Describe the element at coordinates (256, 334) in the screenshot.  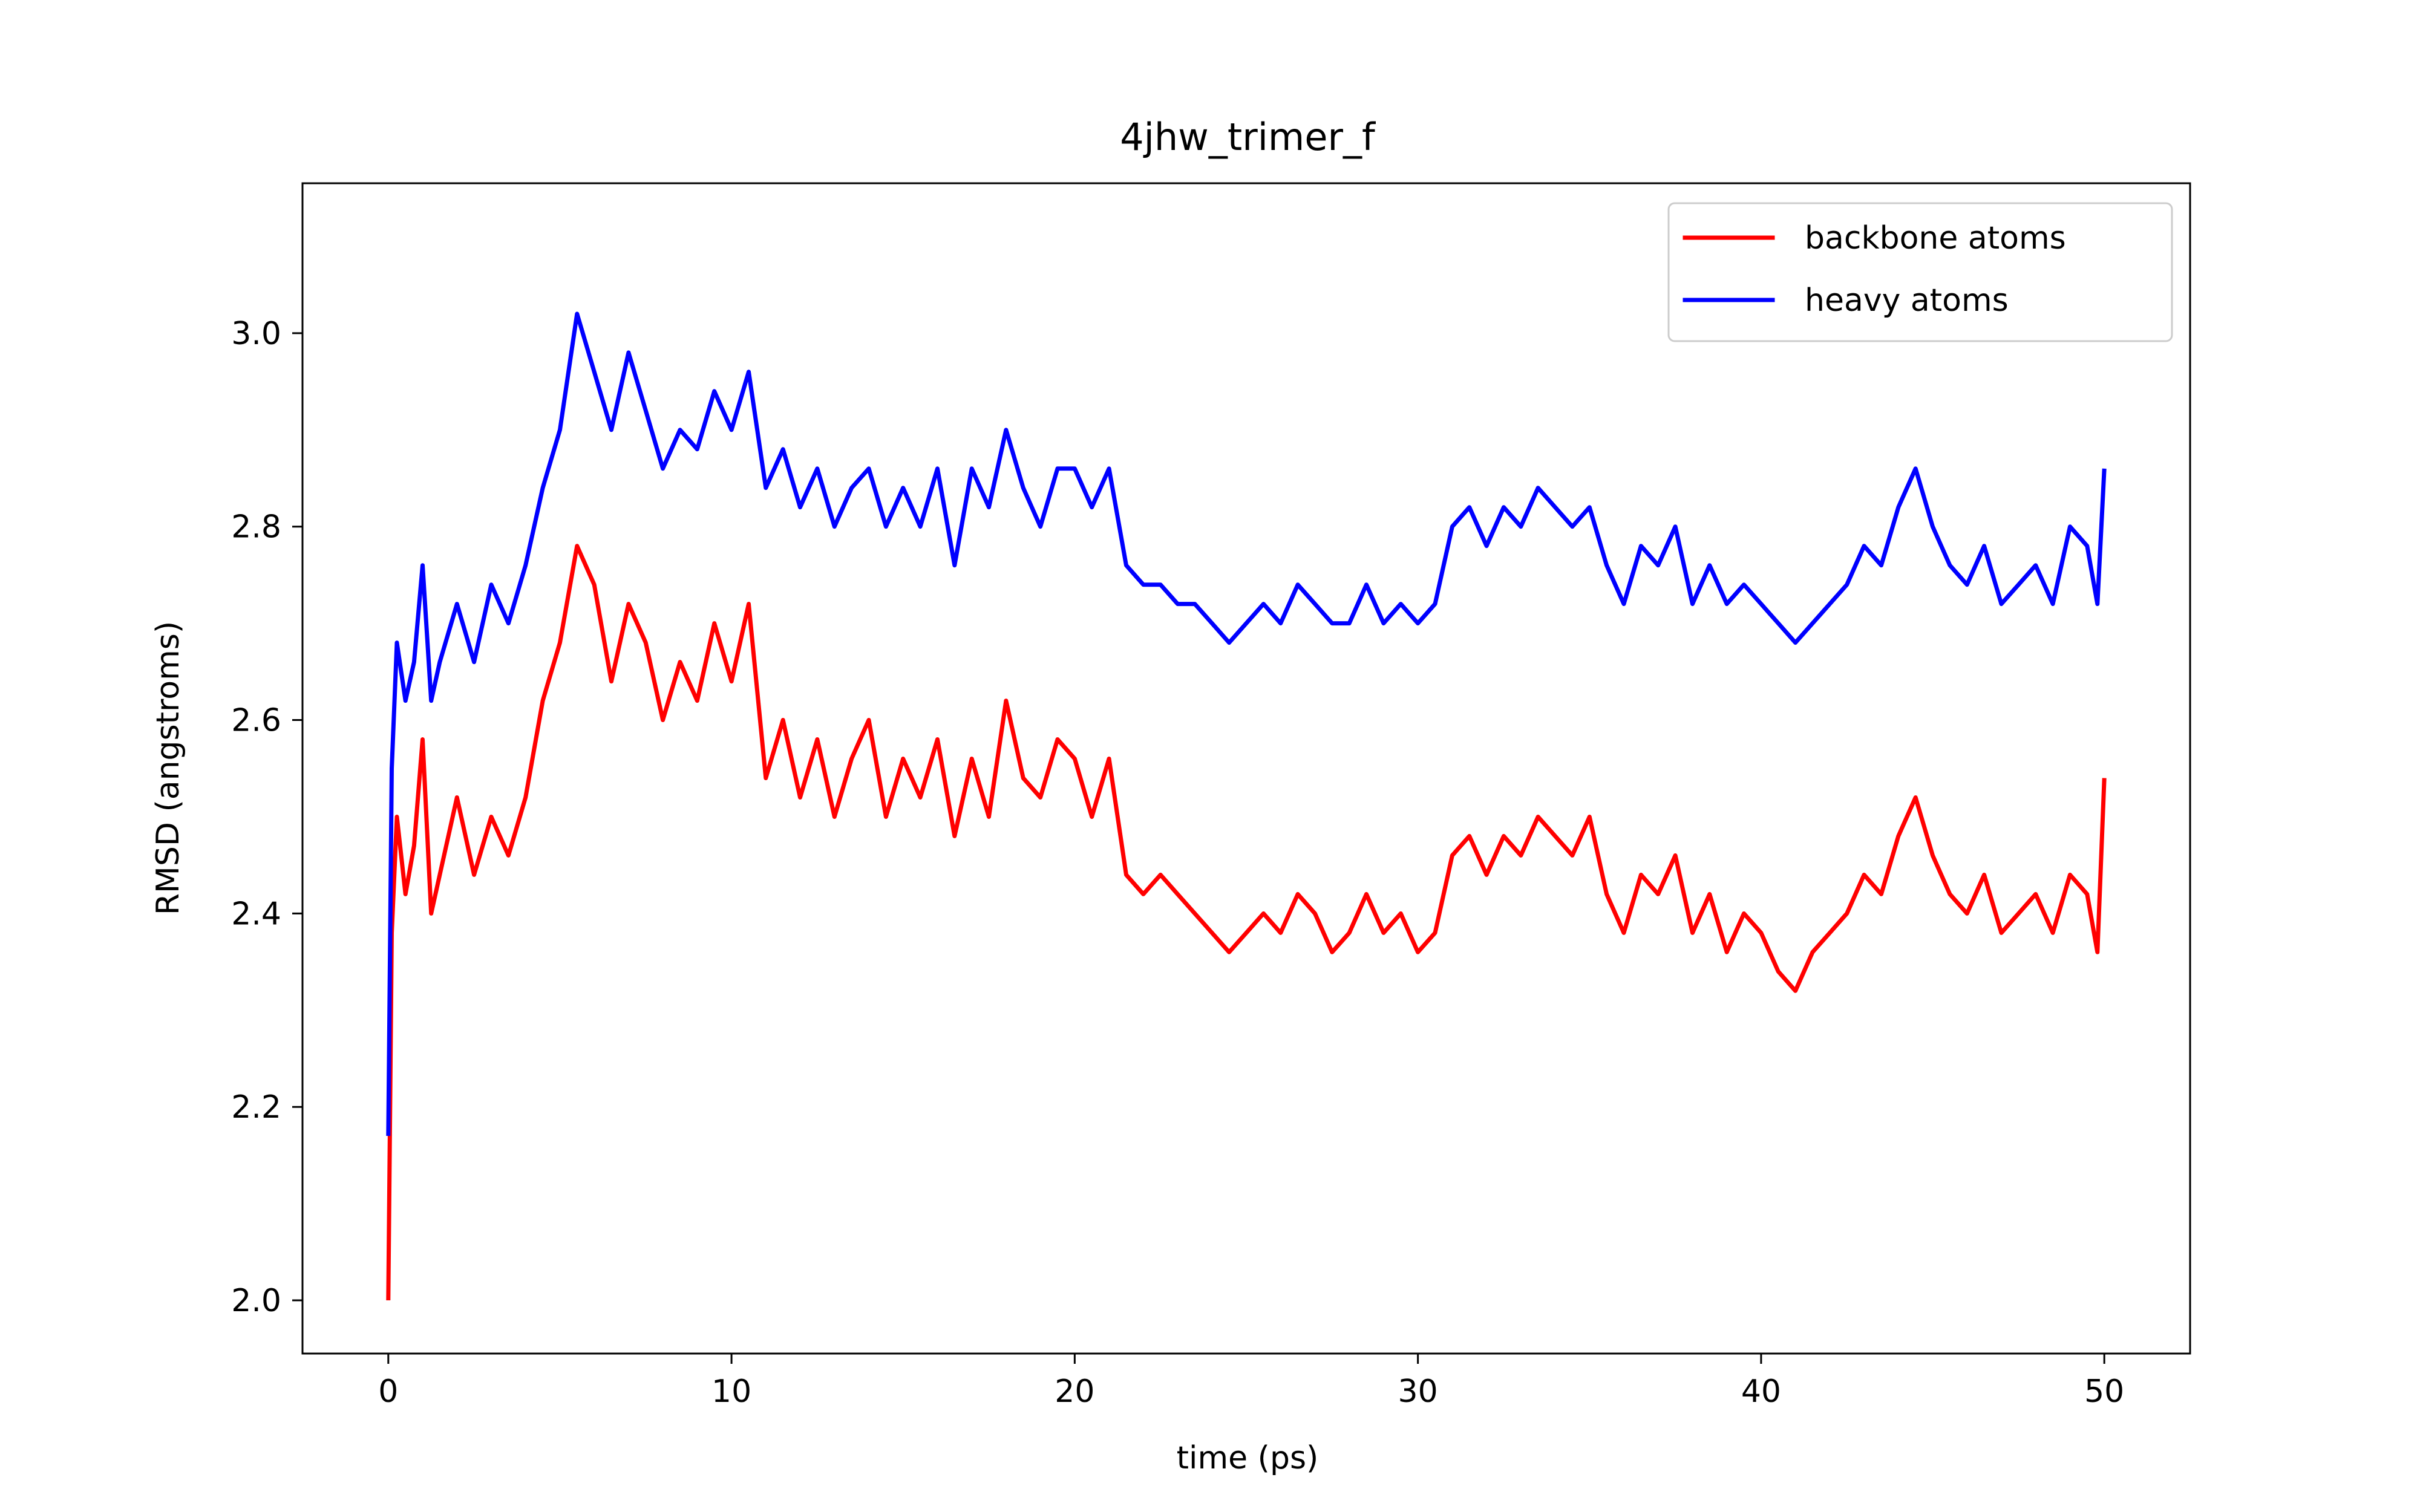
I see `y-tick-label: 3.0` at that location.